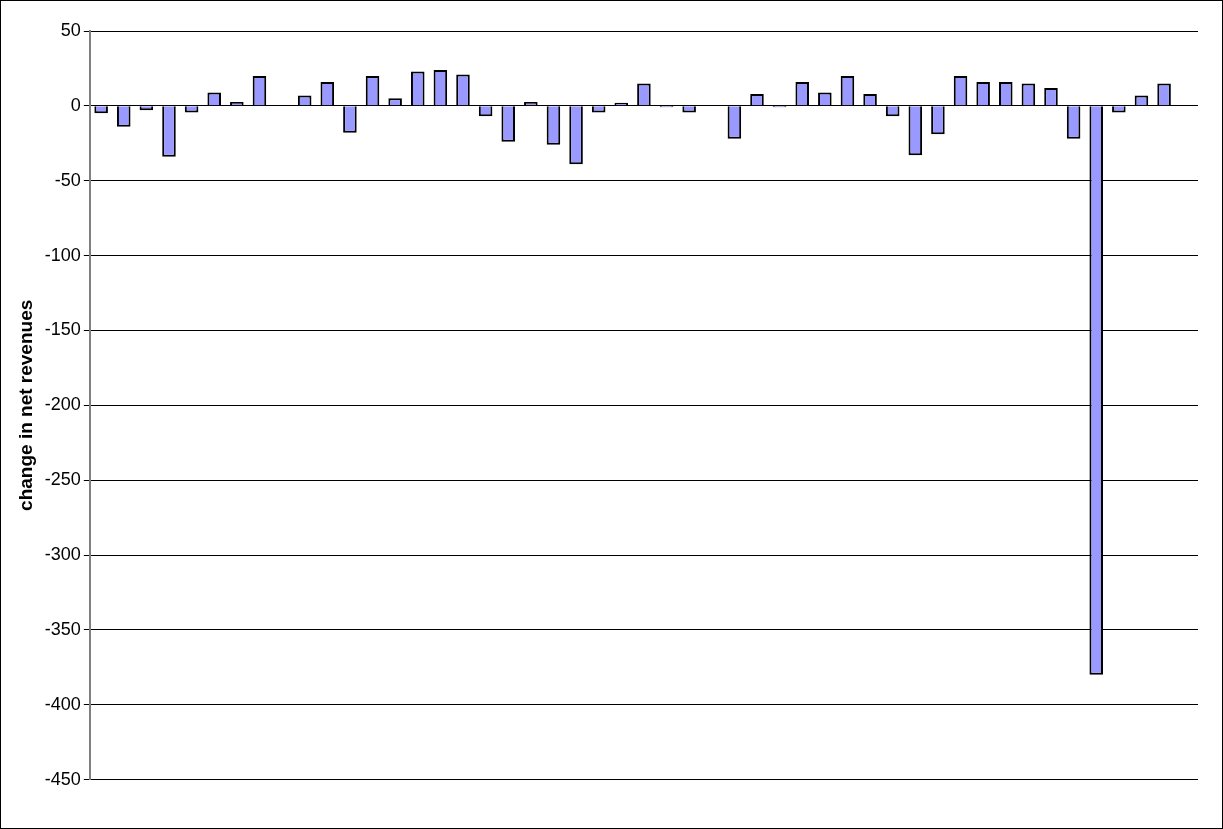 Image resolution: width=1223 pixels, height=829 pixels. I want to click on y-tick-label: -400, so click(62, 703).